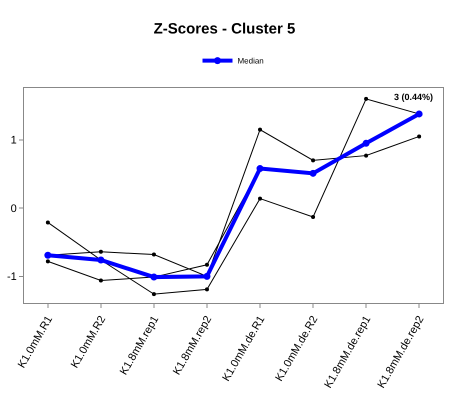 The width and height of the screenshot is (449, 401). I want to click on y-tick-label: -1, so click(12, 277).